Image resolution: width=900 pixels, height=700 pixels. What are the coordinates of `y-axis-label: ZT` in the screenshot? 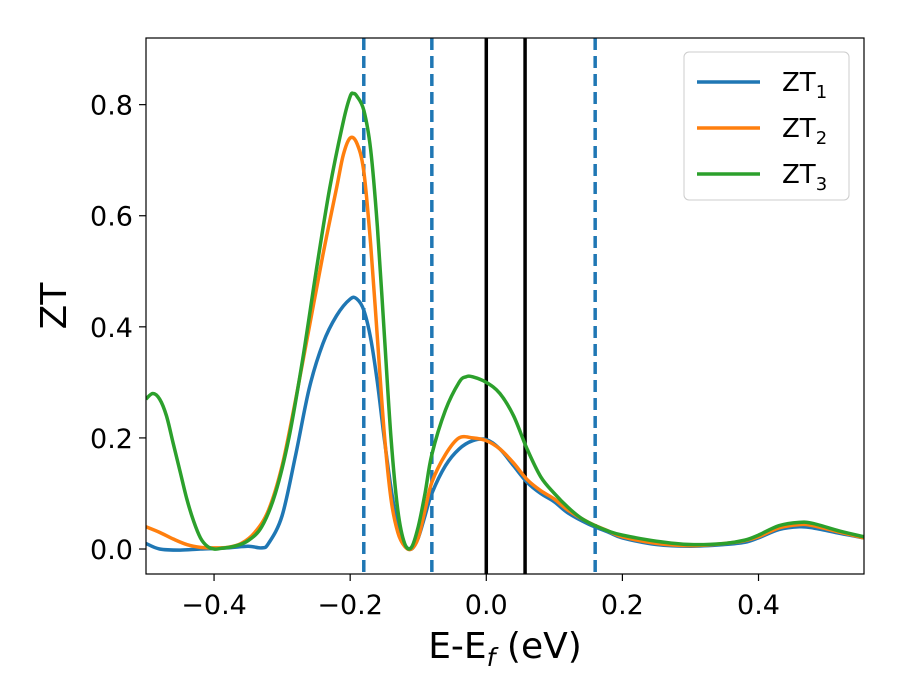 It's located at (54, 306).